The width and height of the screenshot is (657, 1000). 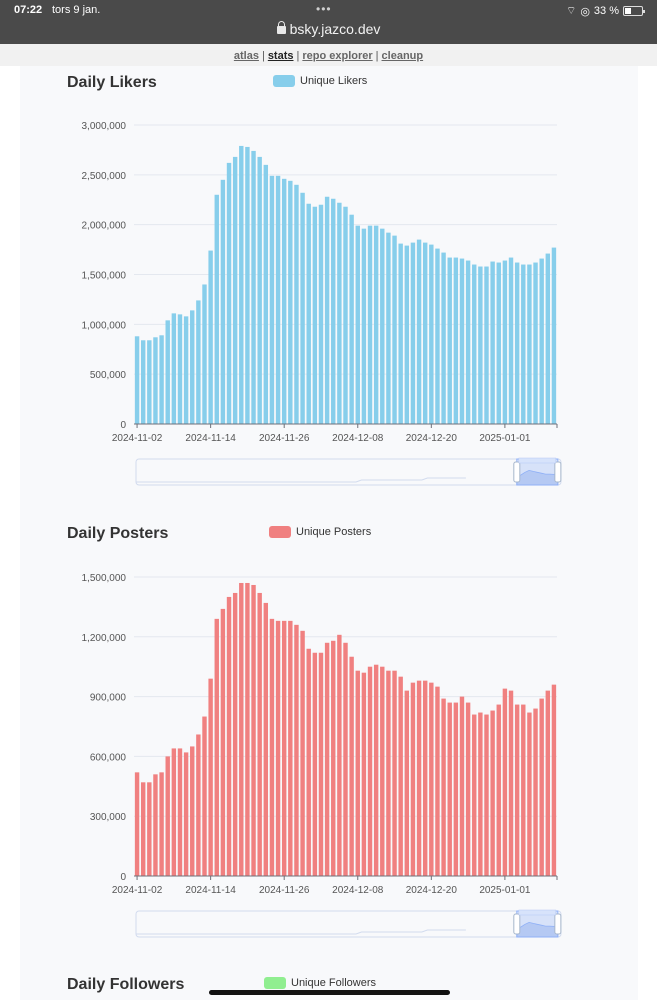 I want to click on posters-y-tick-label: 1,500,000, so click(x=104, y=578).